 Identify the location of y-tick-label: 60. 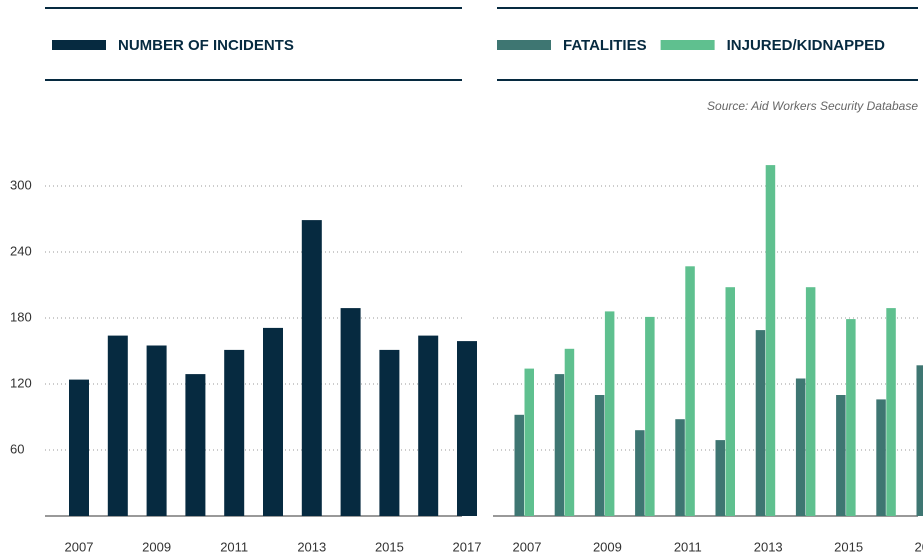
(17, 448).